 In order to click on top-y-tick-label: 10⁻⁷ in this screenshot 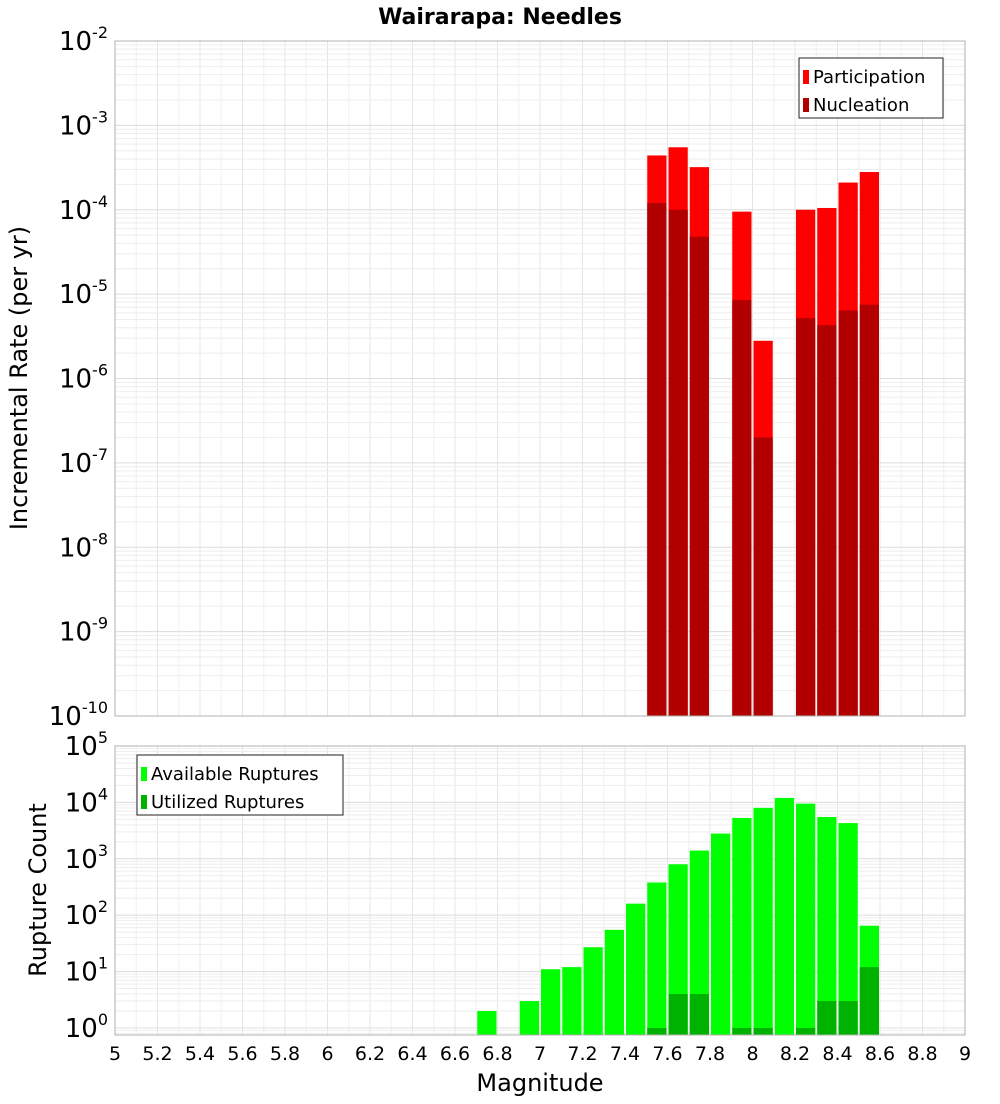, I will do `click(83, 462)`.